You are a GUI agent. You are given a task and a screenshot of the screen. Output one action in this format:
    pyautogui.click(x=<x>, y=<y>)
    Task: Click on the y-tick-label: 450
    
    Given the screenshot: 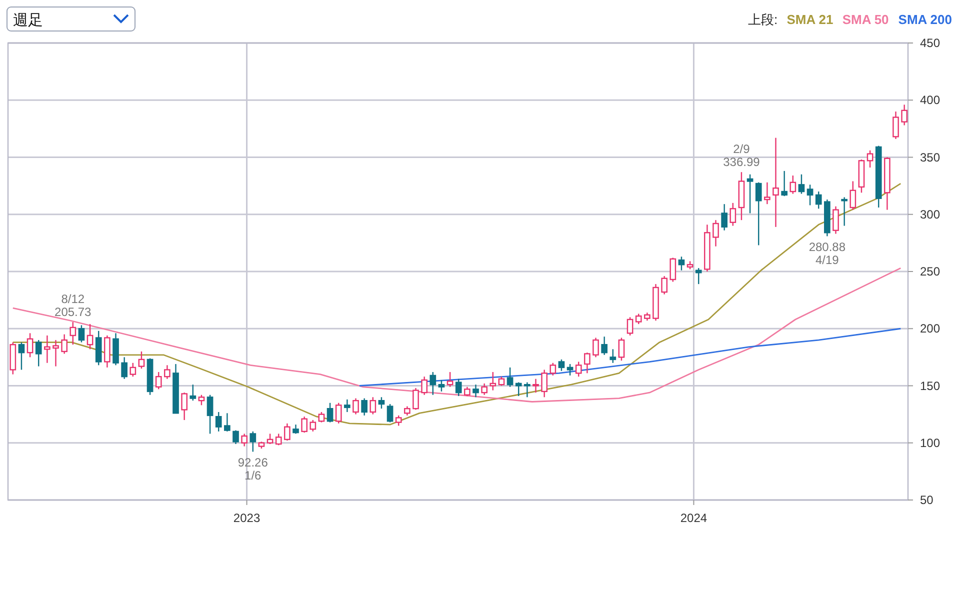 What is the action you would take?
    pyautogui.click(x=930, y=43)
    